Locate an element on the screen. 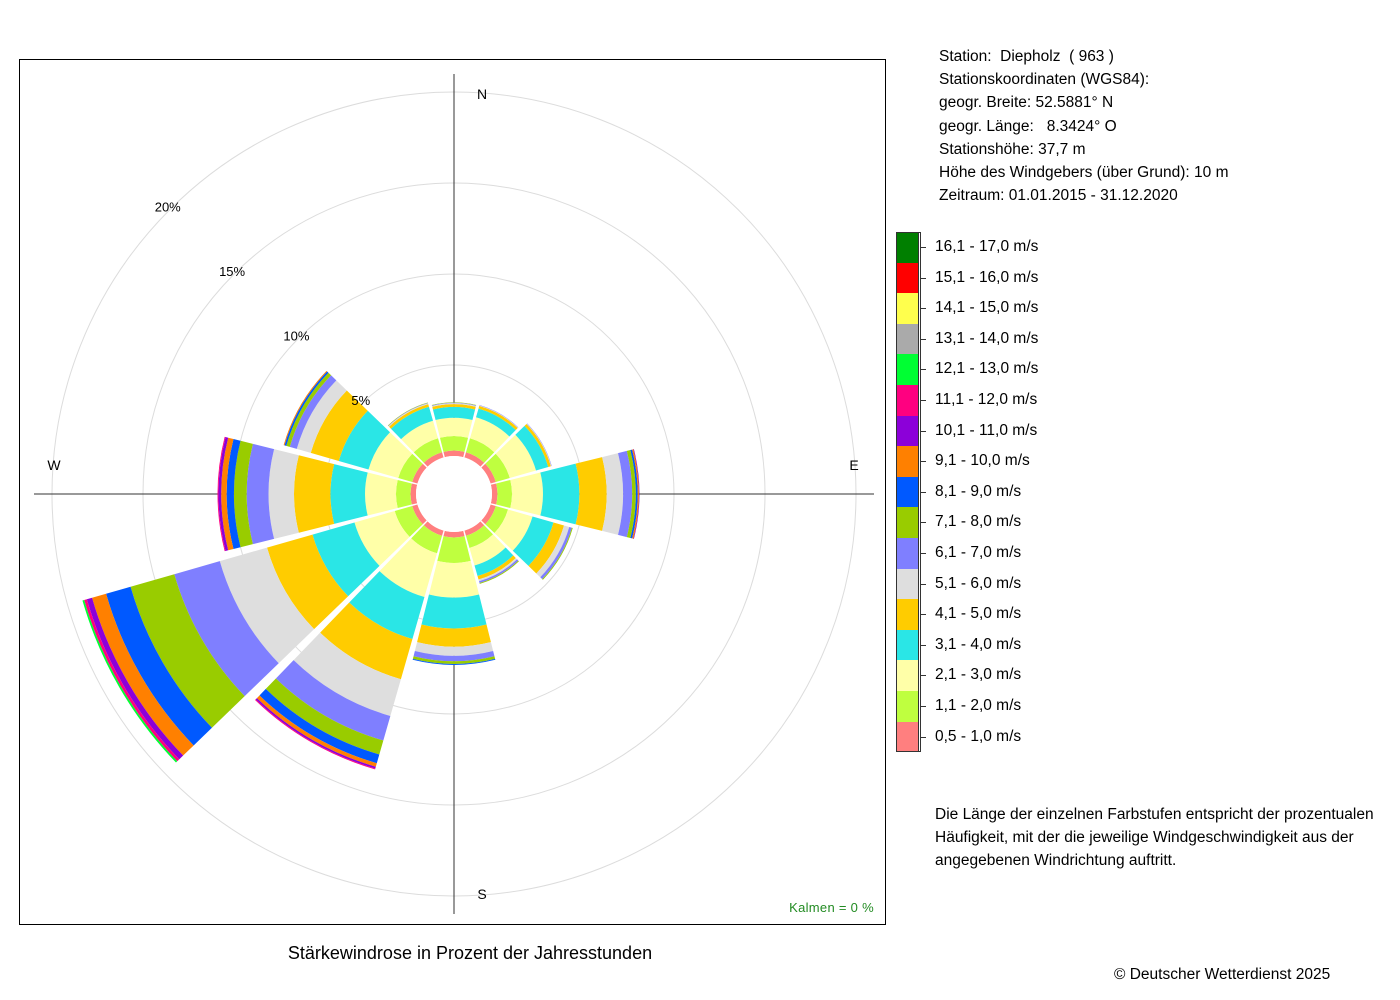 The height and width of the screenshot is (1000, 1400). legend-item: 0,5 - 1,0 m/s is located at coordinates (996, 737).